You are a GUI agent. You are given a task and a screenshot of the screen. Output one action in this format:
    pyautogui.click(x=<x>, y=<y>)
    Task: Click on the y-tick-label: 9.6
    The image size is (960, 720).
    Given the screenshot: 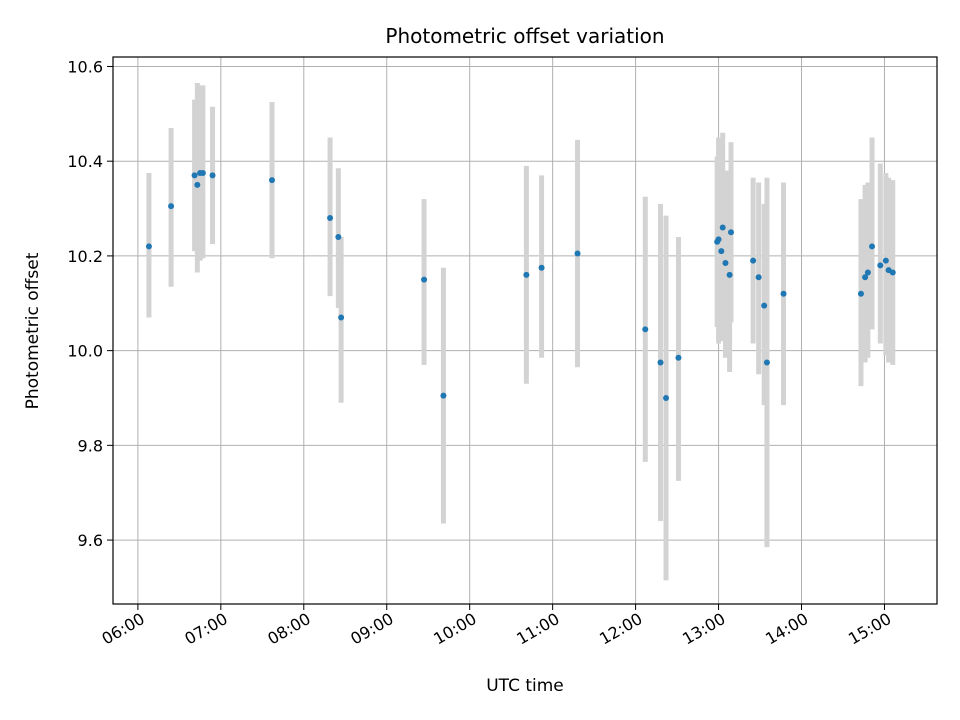 What is the action you would take?
    pyautogui.click(x=90, y=540)
    